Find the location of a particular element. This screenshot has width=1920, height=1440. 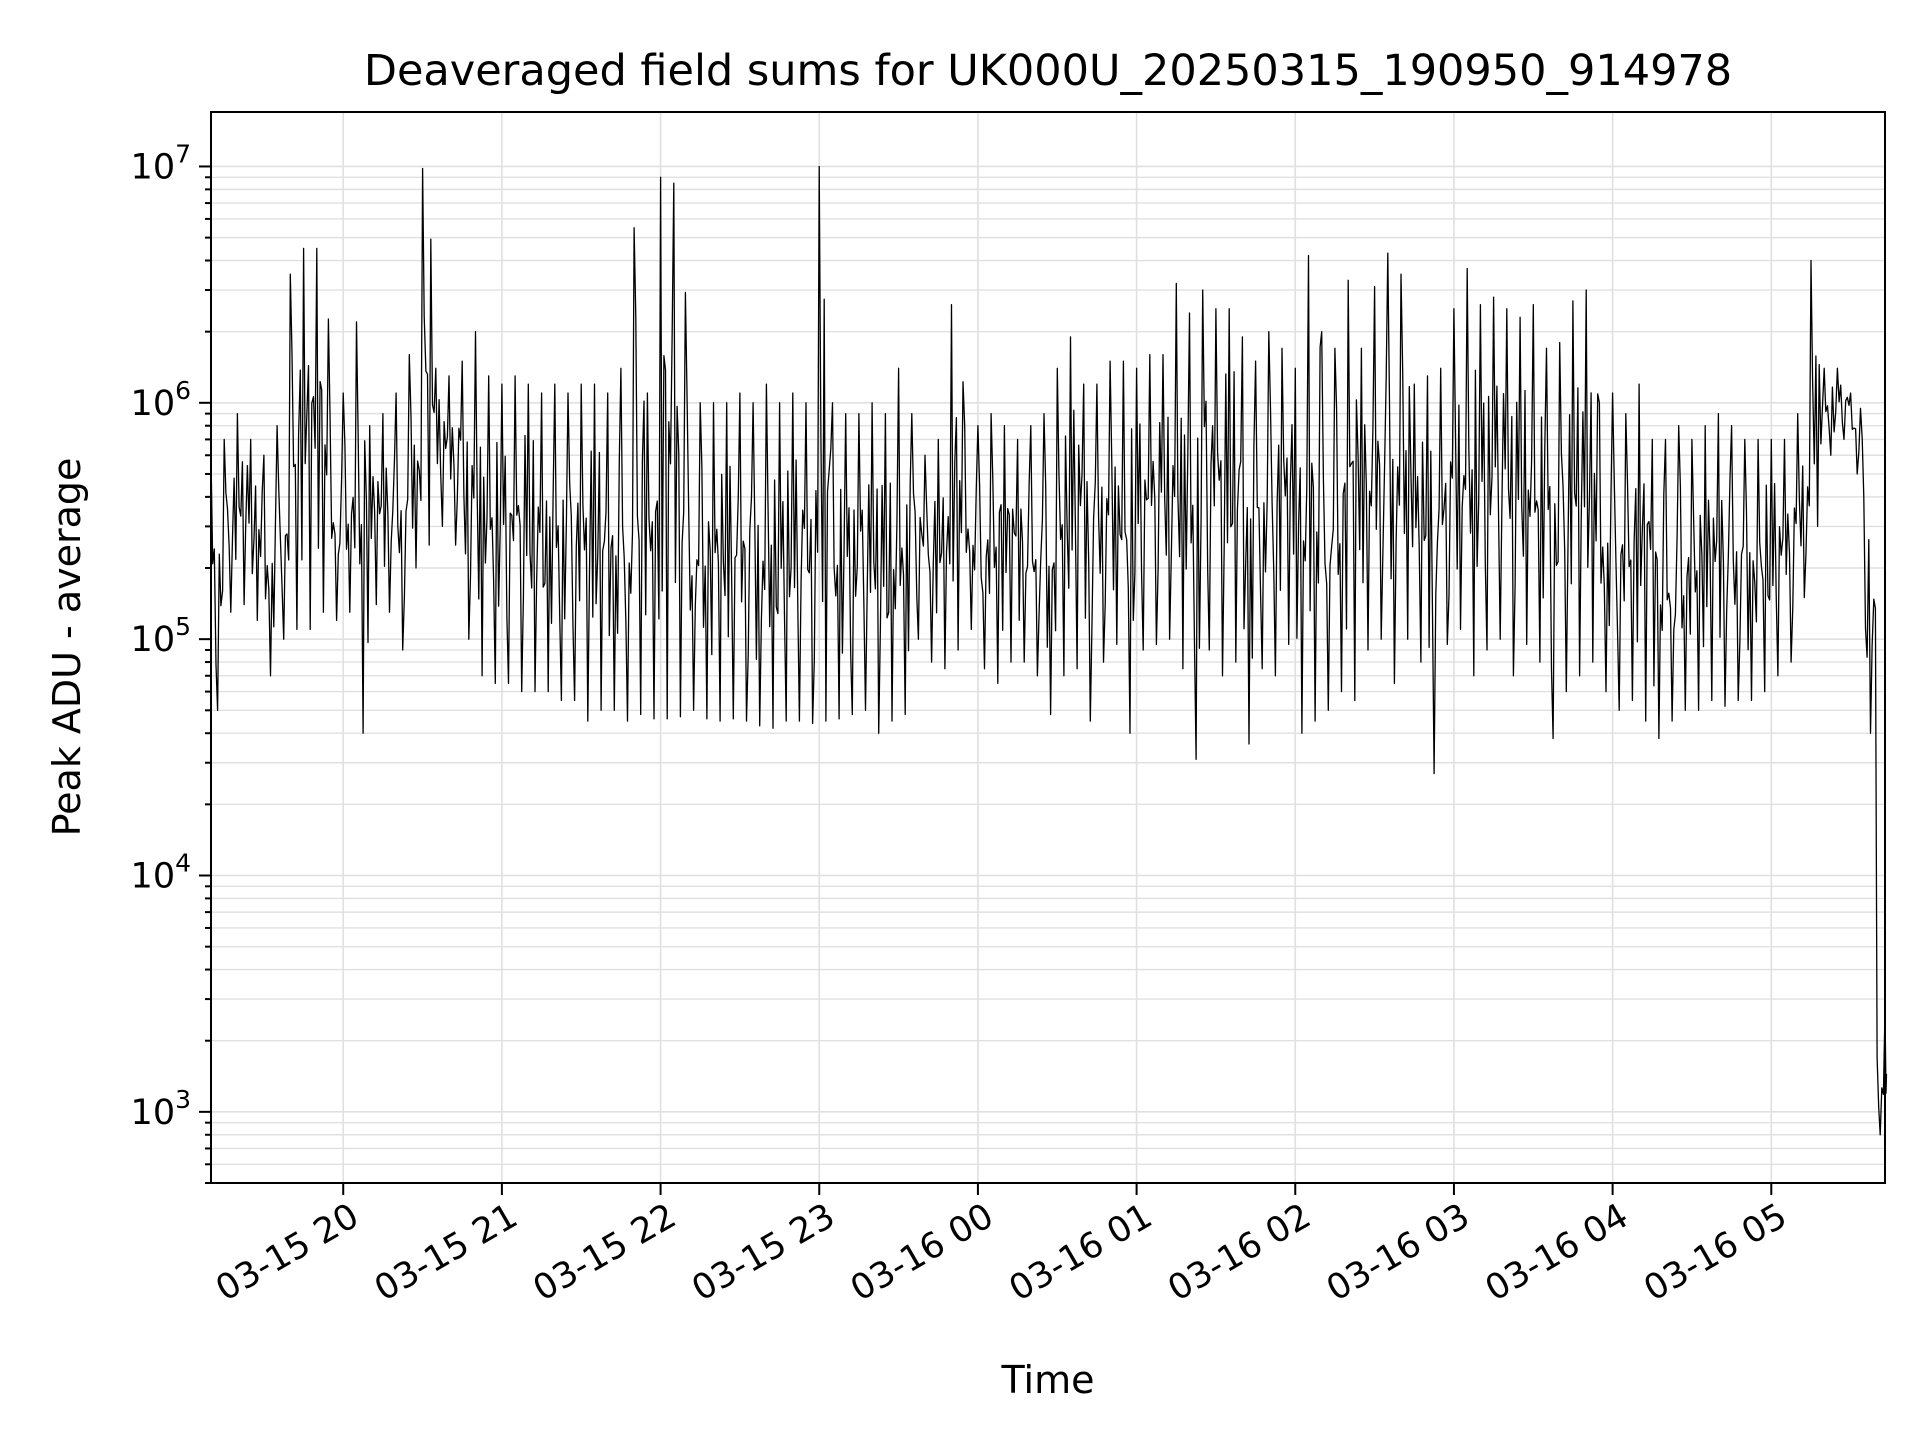

x-axis-label: Time is located at coordinates (1048, 1380).